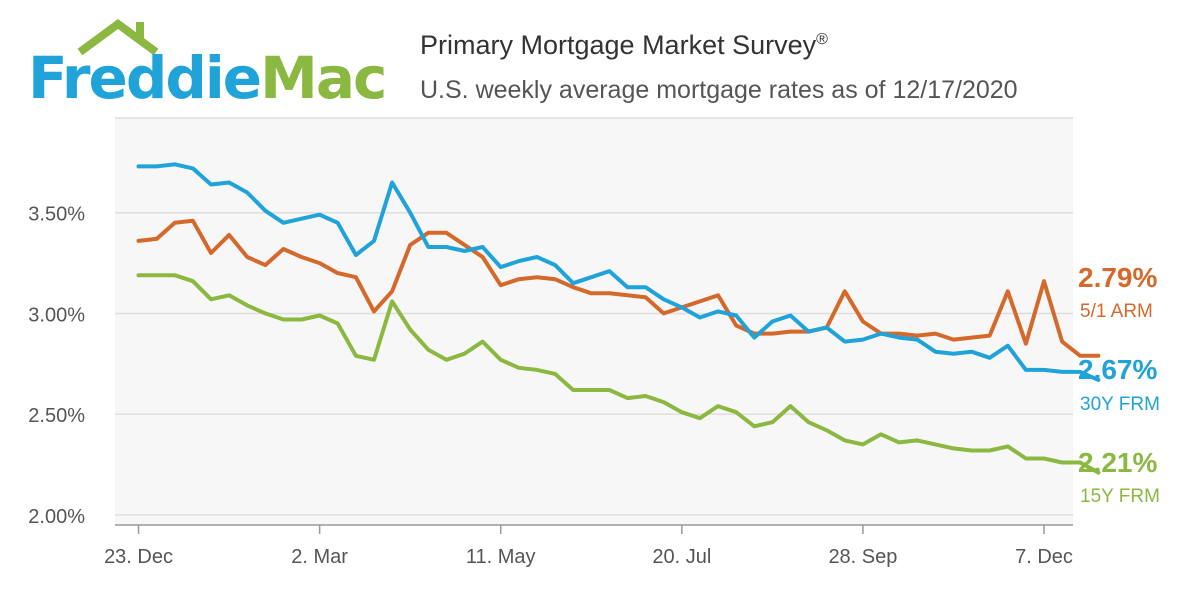 This screenshot has width=1200, height=600. I want to click on y-axis: 2.00% 2.50% 3.00% 3.50%, so click(56, 366).